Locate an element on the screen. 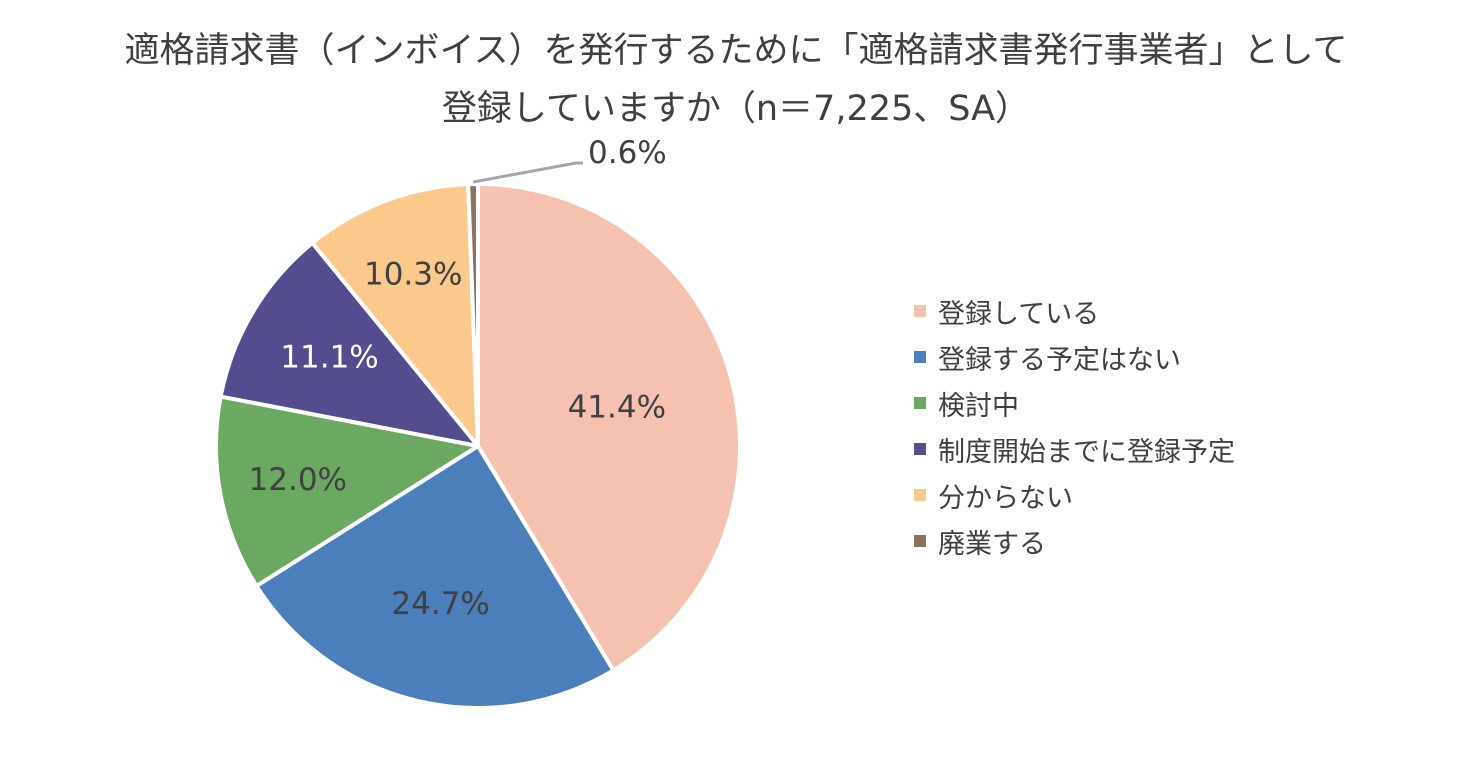 The height and width of the screenshot is (772, 1472). legend-swatch-no-plan is located at coordinates (920, 357).